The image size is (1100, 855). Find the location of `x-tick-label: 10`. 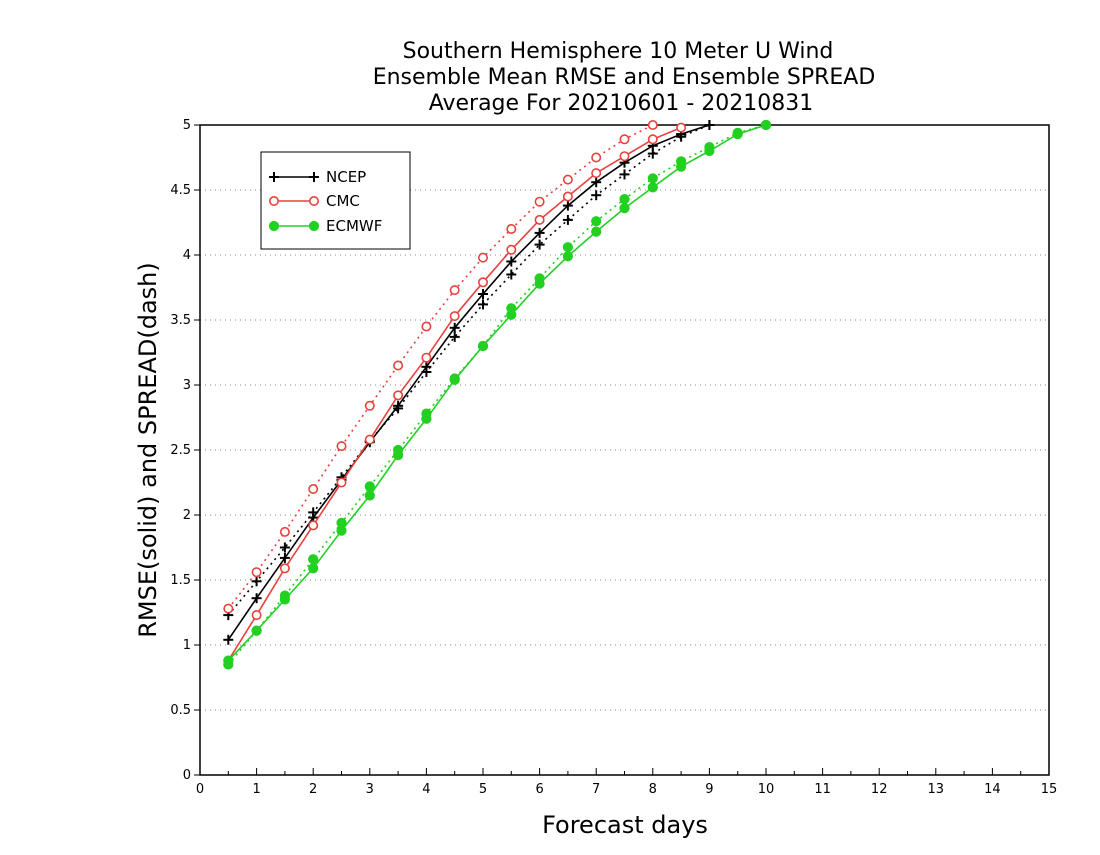

x-tick-label: 10 is located at coordinates (766, 789).